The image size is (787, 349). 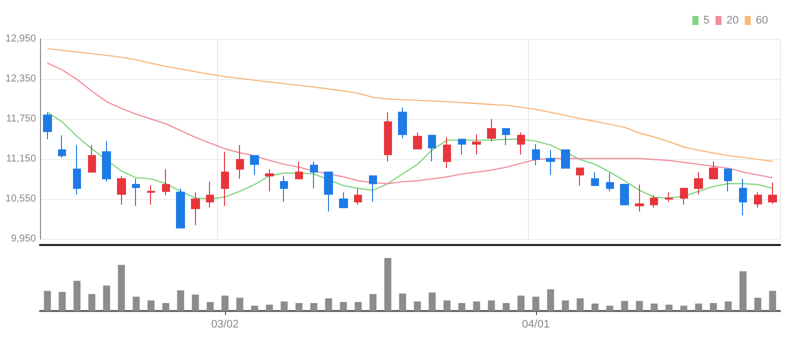 I want to click on y-tick-label: 11,750, so click(x=21, y=119).